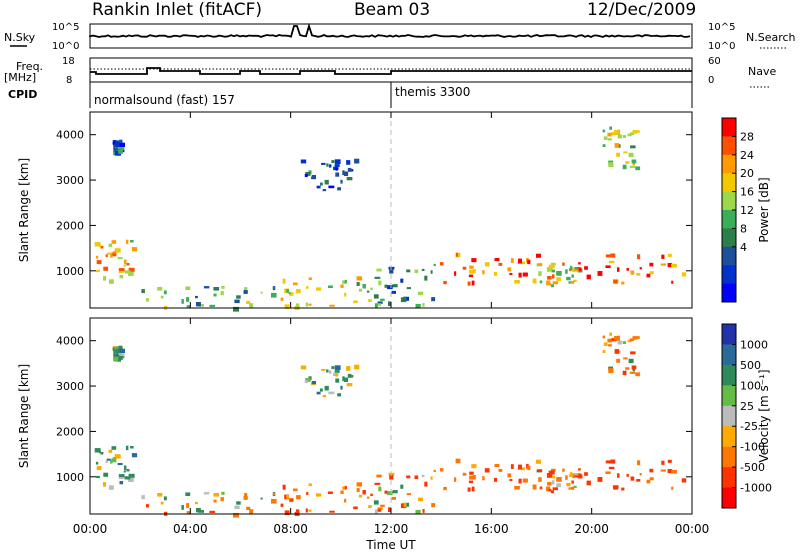 This screenshot has width=800, height=554. What do you see at coordinates (392, 10) in the screenshot?
I see `beam-label: Beam 03` at bounding box center [392, 10].